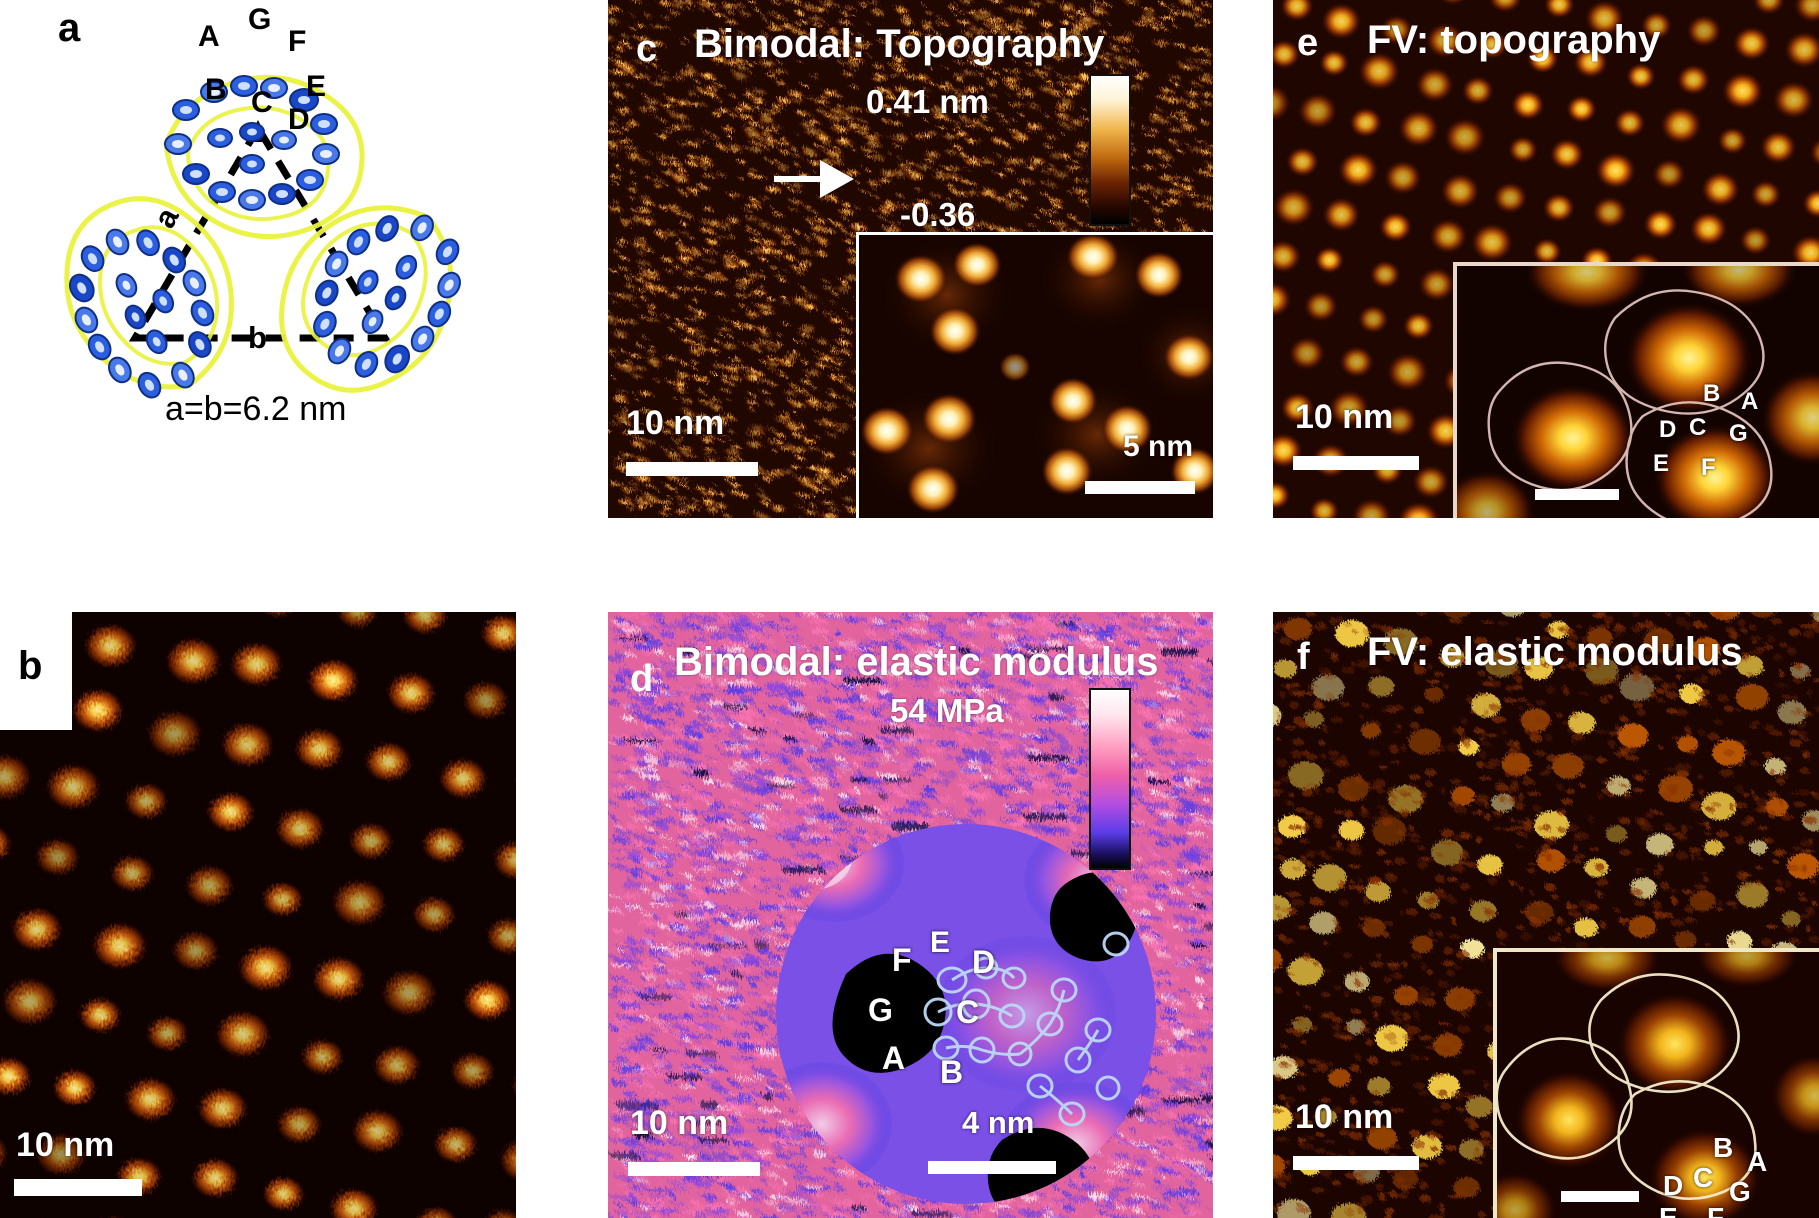 Image resolution: width=1819 pixels, height=1218 pixels. Describe the element at coordinates (1673, 1185) in the screenshot. I see `panel-f-inset-subunit-D: D` at that location.